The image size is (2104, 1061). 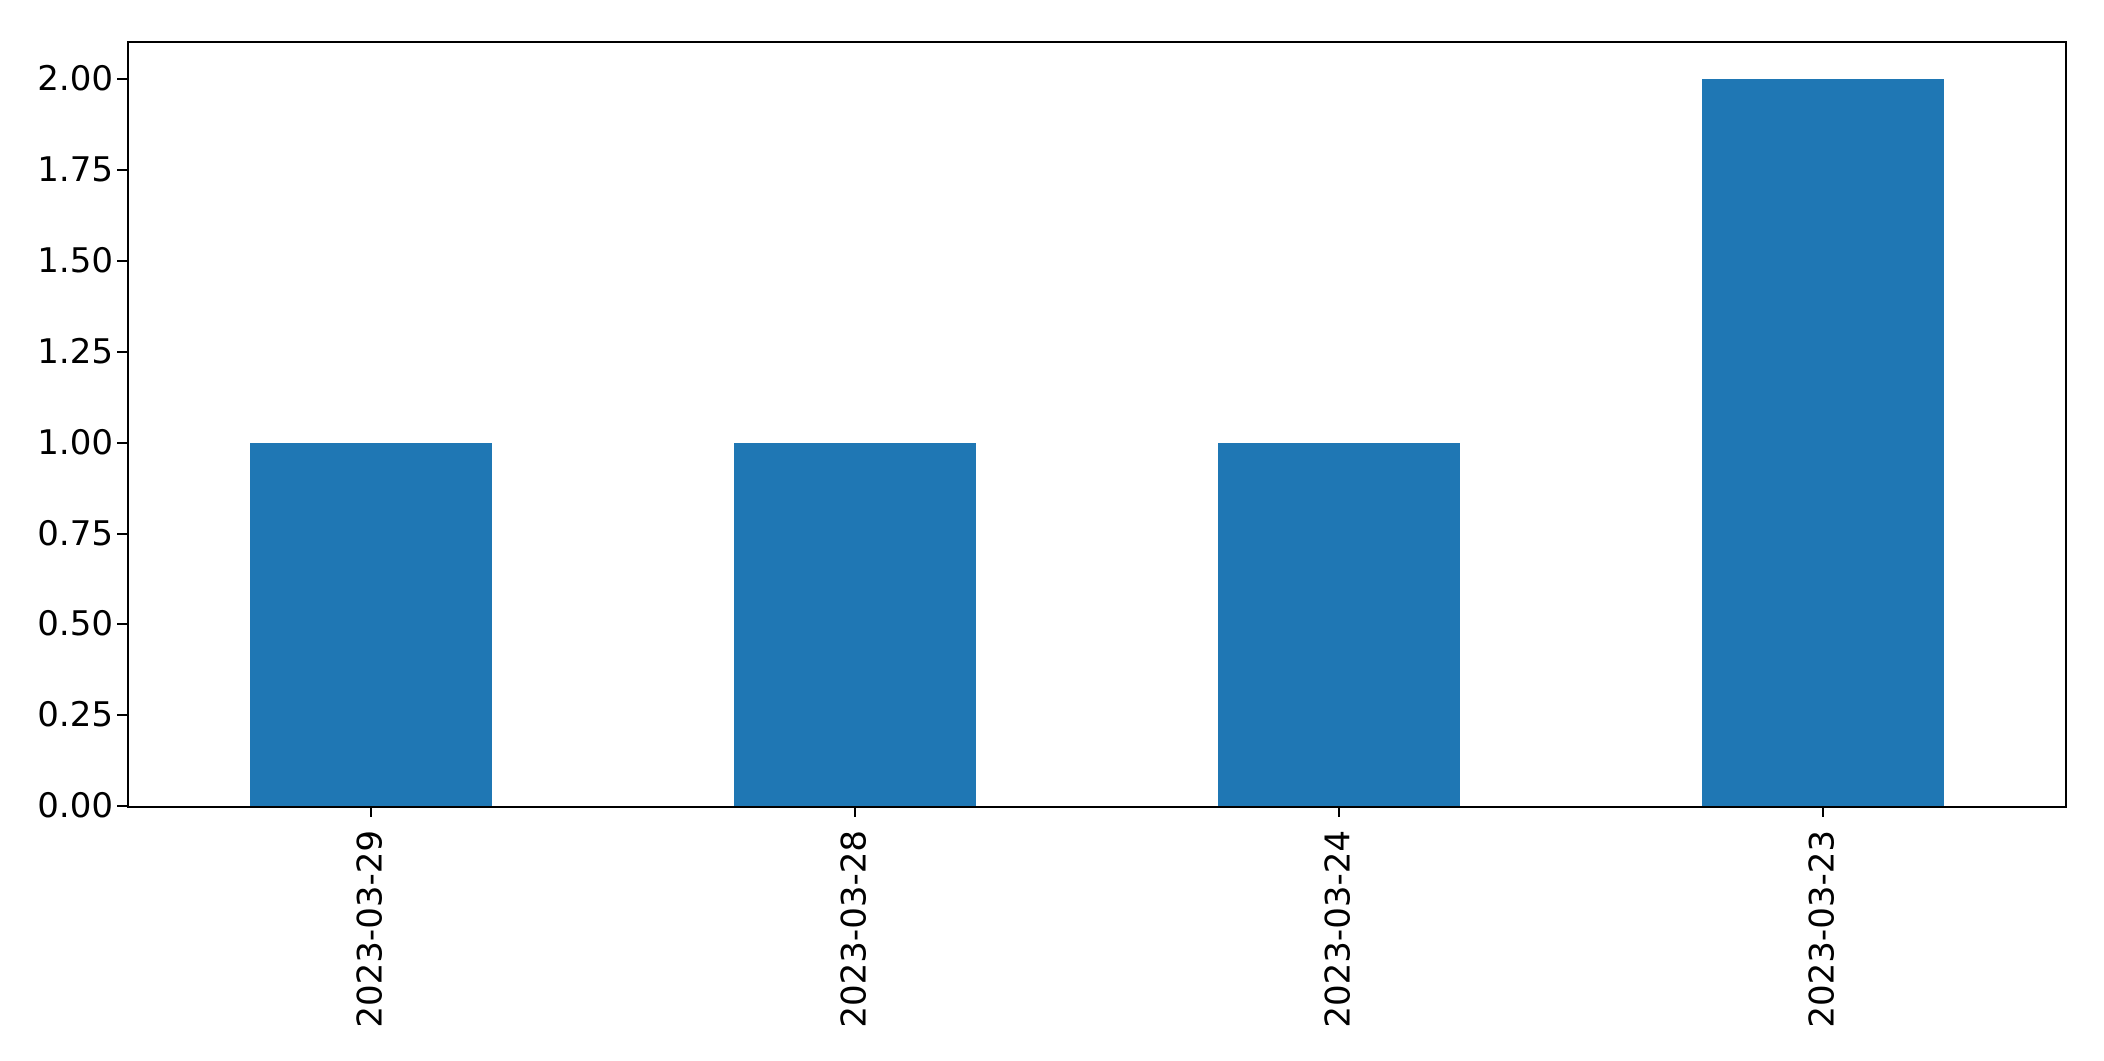 What do you see at coordinates (1338, 929) in the screenshot?
I see `x-tick-label: 2023-03-24` at bounding box center [1338, 929].